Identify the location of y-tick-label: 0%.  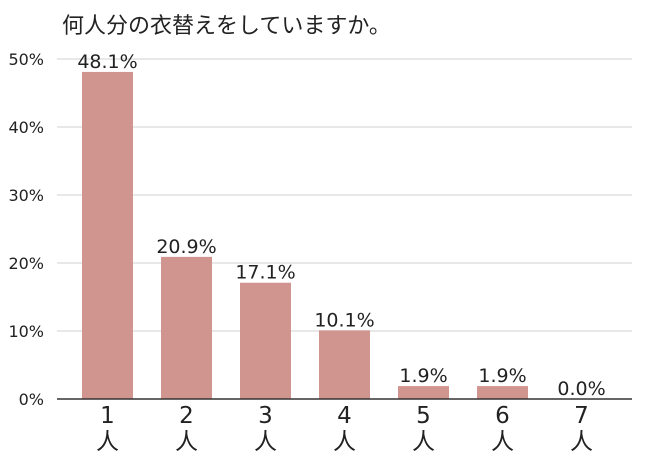
(31, 399).